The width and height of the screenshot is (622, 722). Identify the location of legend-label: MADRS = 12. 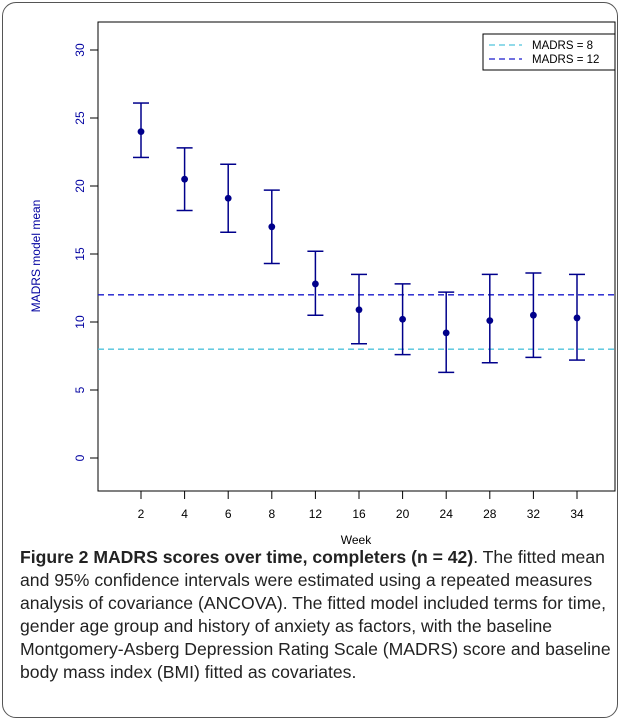
(565, 60).